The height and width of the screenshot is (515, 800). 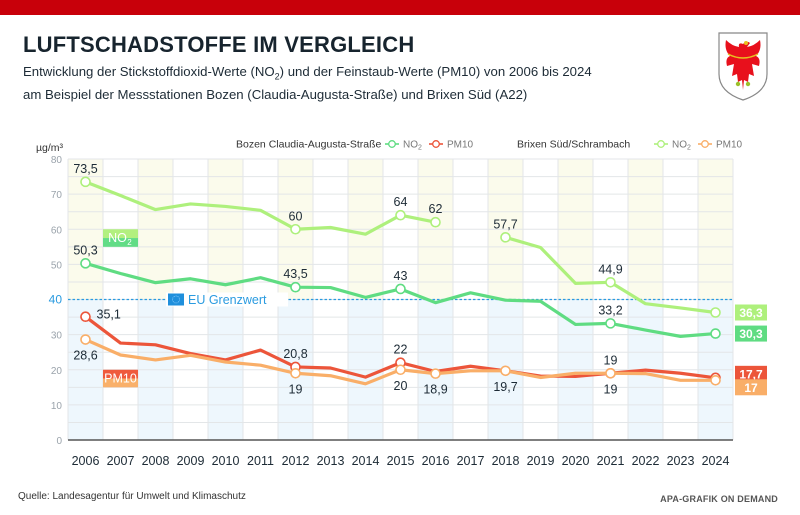 I want to click on x-tick-label: 2023, so click(x=681, y=461).